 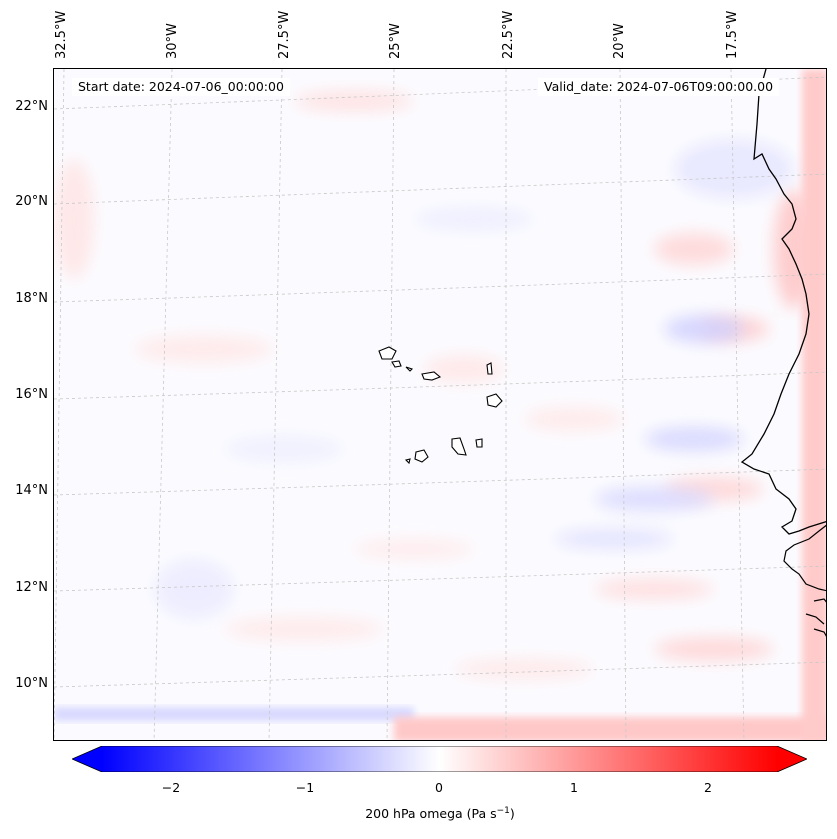 What do you see at coordinates (732, 34) in the screenshot?
I see `lon-label-17-5w: 17.5°W` at bounding box center [732, 34].